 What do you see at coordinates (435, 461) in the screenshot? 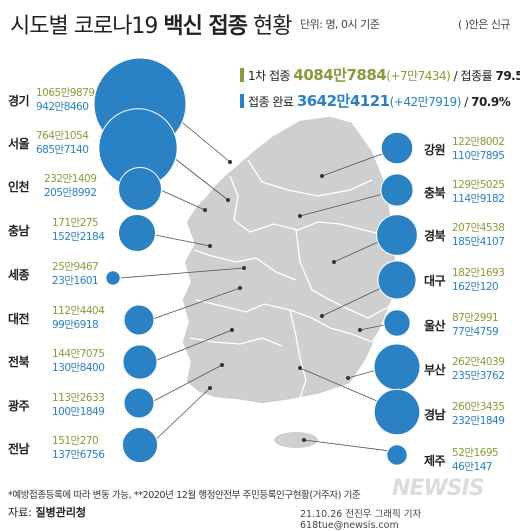
I see `region-name: 제주` at bounding box center [435, 461].